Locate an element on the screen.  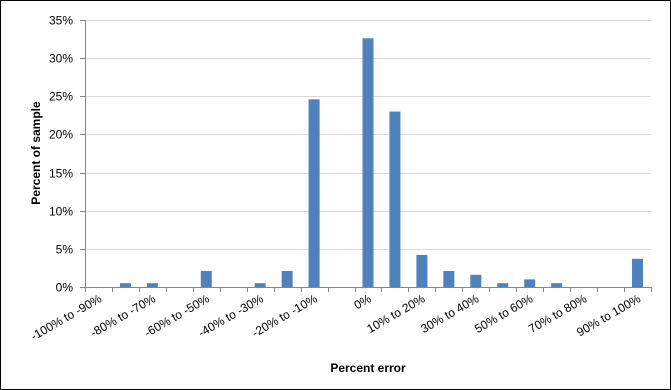
y-tick-label: 15% is located at coordinates (61, 174).